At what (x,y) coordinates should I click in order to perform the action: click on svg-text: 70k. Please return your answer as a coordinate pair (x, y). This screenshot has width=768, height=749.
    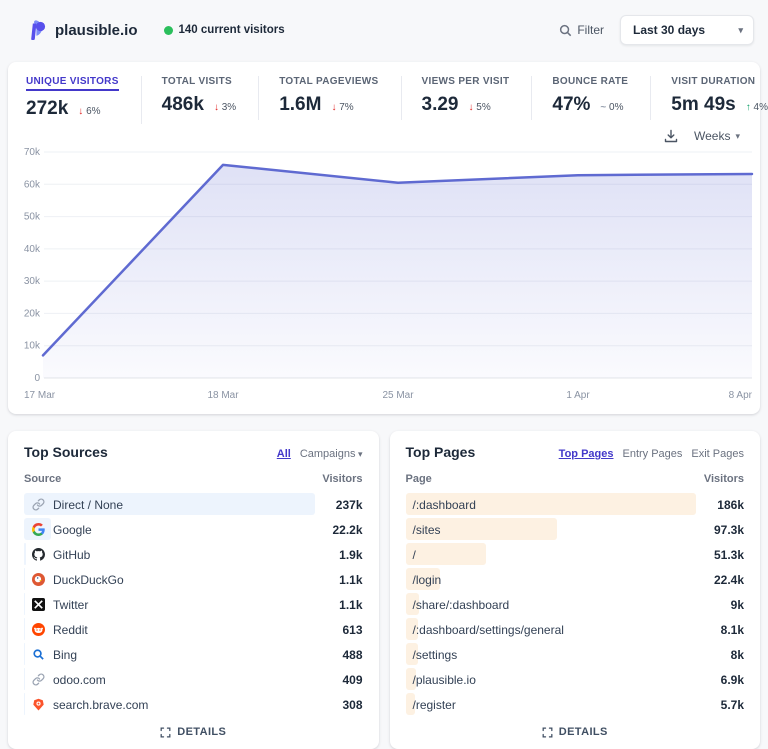
    Looking at the image, I should click on (32, 152).